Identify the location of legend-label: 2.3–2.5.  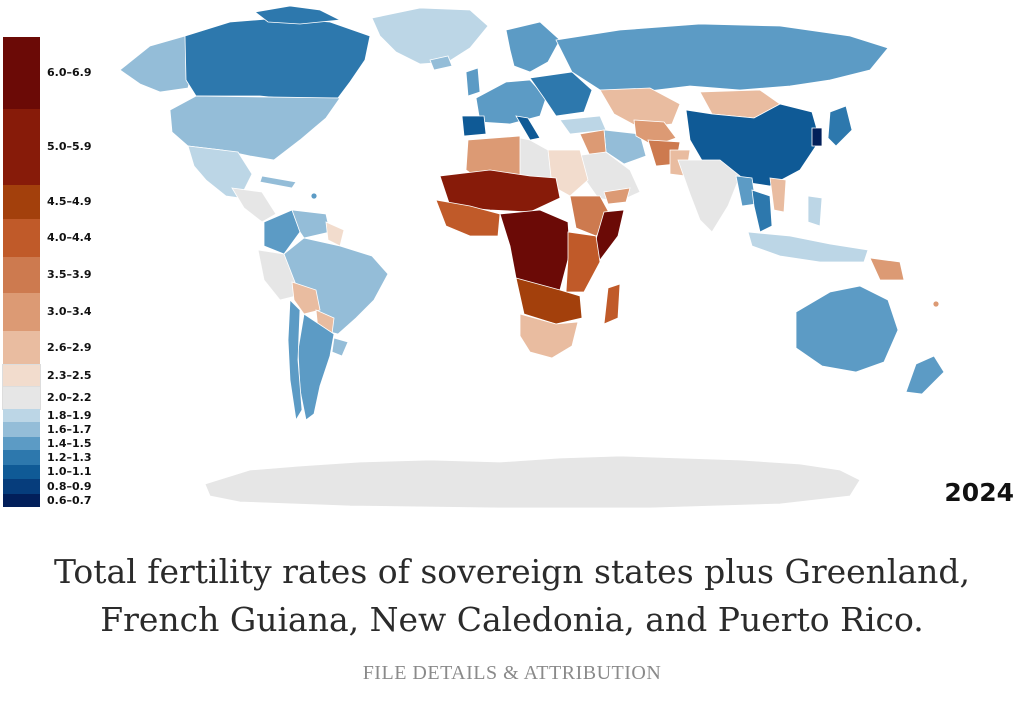
(69, 375).